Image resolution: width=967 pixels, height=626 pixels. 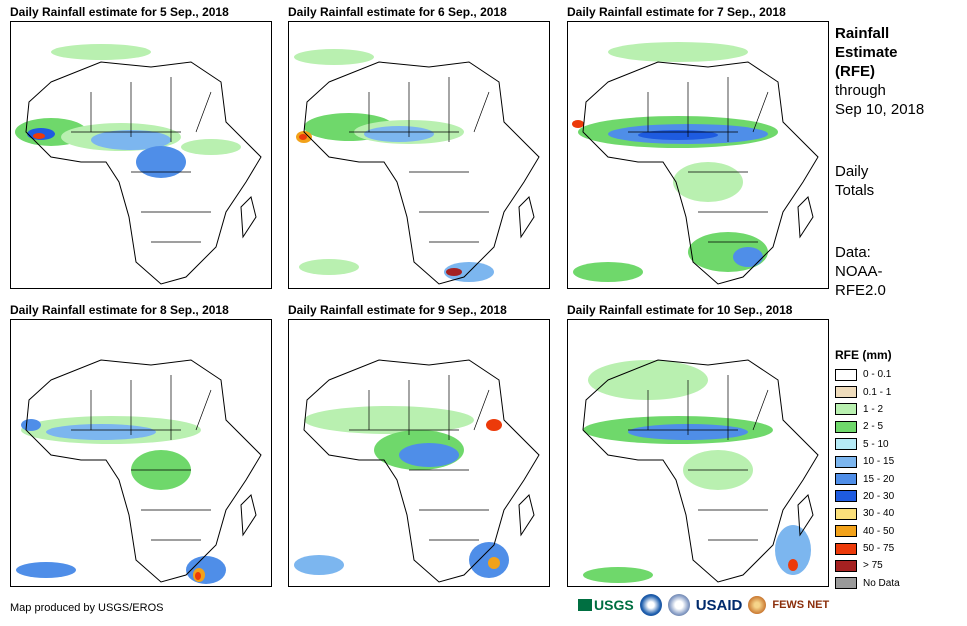 I want to click on legend-row: No Data, so click(x=867, y=583).